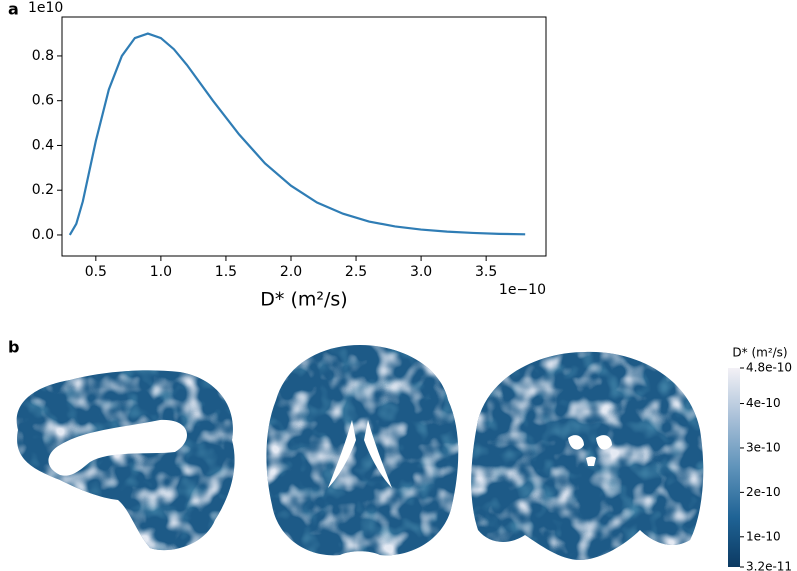 This screenshot has width=797, height=571. What do you see at coordinates (226, 272) in the screenshot?
I see `x-tick-label: 1.5` at bounding box center [226, 272].